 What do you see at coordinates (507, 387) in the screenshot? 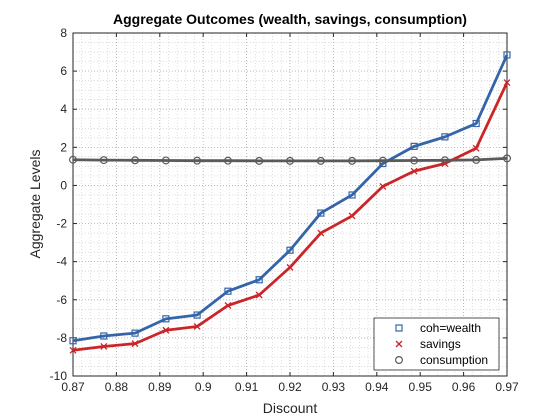
I see `x-tick-label: 0.97` at bounding box center [507, 387].